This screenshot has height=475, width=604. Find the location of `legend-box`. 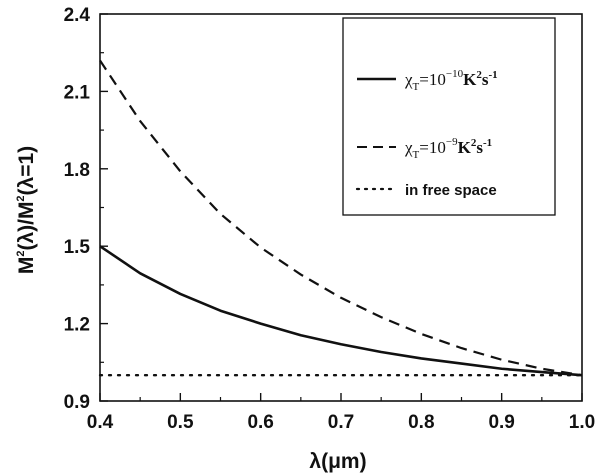

legend-box is located at coordinates (449, 116).